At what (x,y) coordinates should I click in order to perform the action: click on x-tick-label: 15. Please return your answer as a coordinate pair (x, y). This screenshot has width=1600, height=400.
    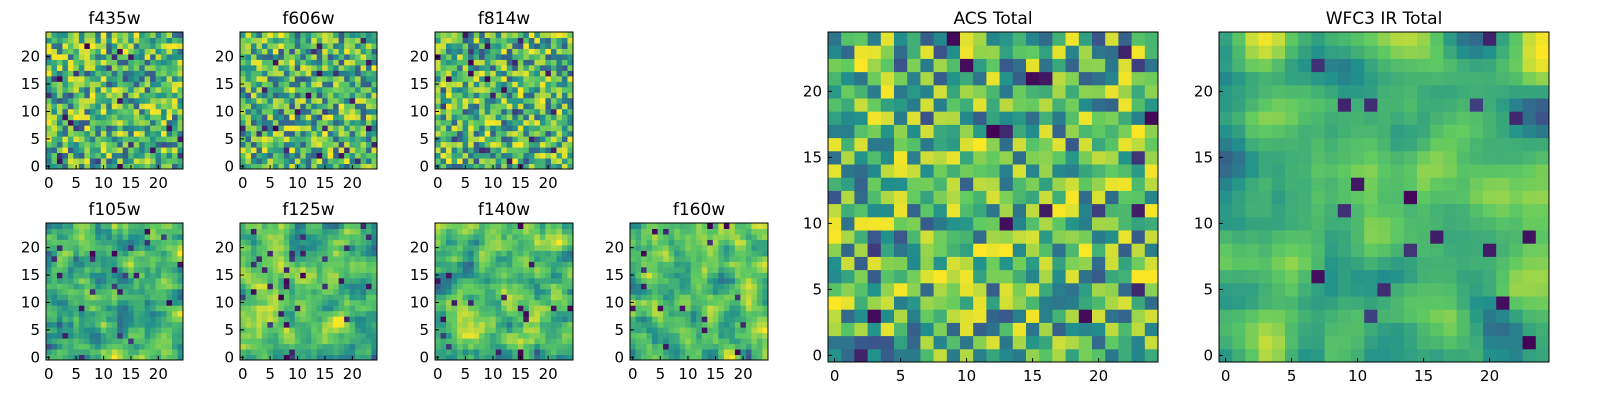
    Looking at the image, I should click on (324, 183).